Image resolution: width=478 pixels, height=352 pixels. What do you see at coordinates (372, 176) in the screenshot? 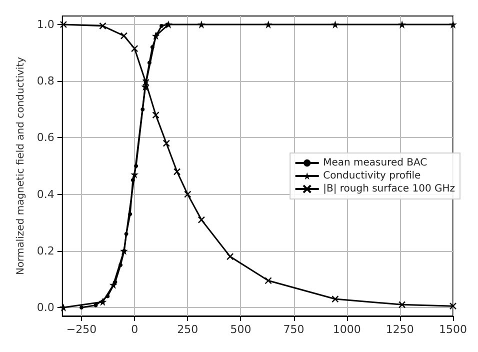
I see `legend-label: Conductivity profile` at bounding box center [372, 176].